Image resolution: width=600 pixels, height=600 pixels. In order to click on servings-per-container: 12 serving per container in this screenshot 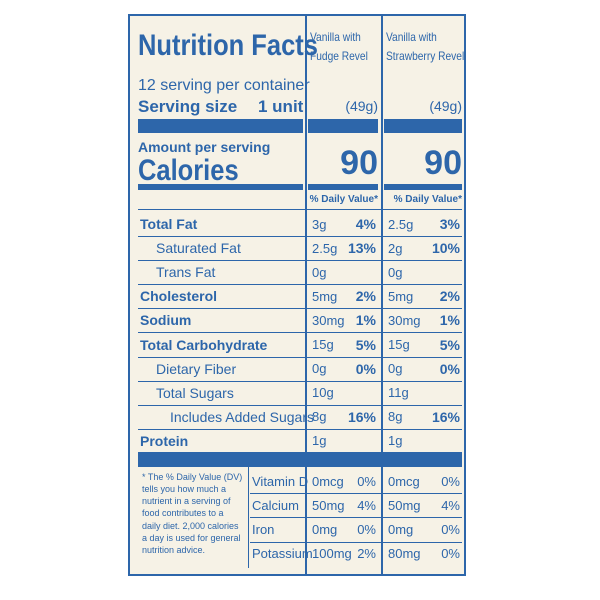, I will do `click(224, 85)`.